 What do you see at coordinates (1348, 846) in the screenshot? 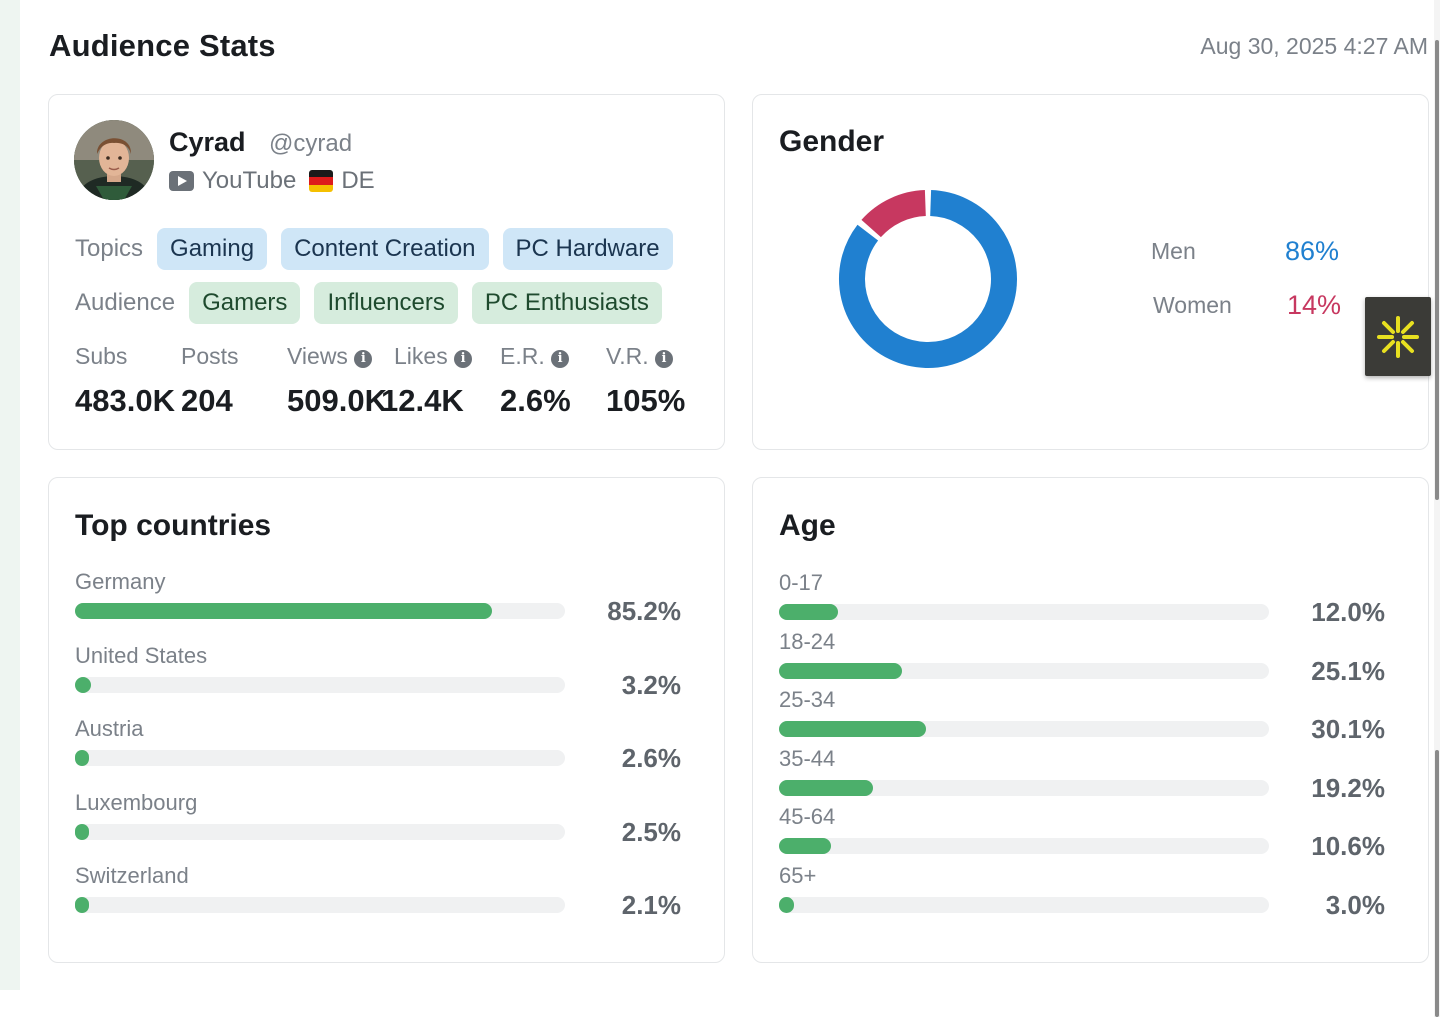
I see `age-row-value: 10.6%` at bounding box center [1348, 846].